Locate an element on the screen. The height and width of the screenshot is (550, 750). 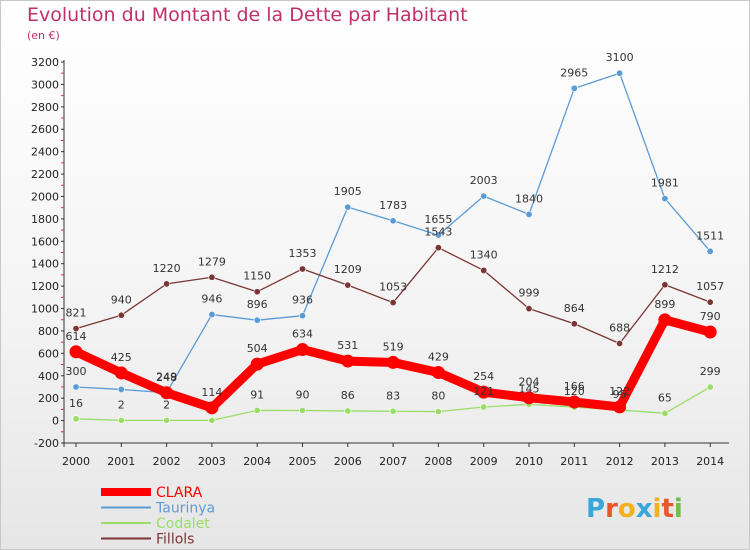
y-tick-label: 800 is located at coordinates (48, 331).